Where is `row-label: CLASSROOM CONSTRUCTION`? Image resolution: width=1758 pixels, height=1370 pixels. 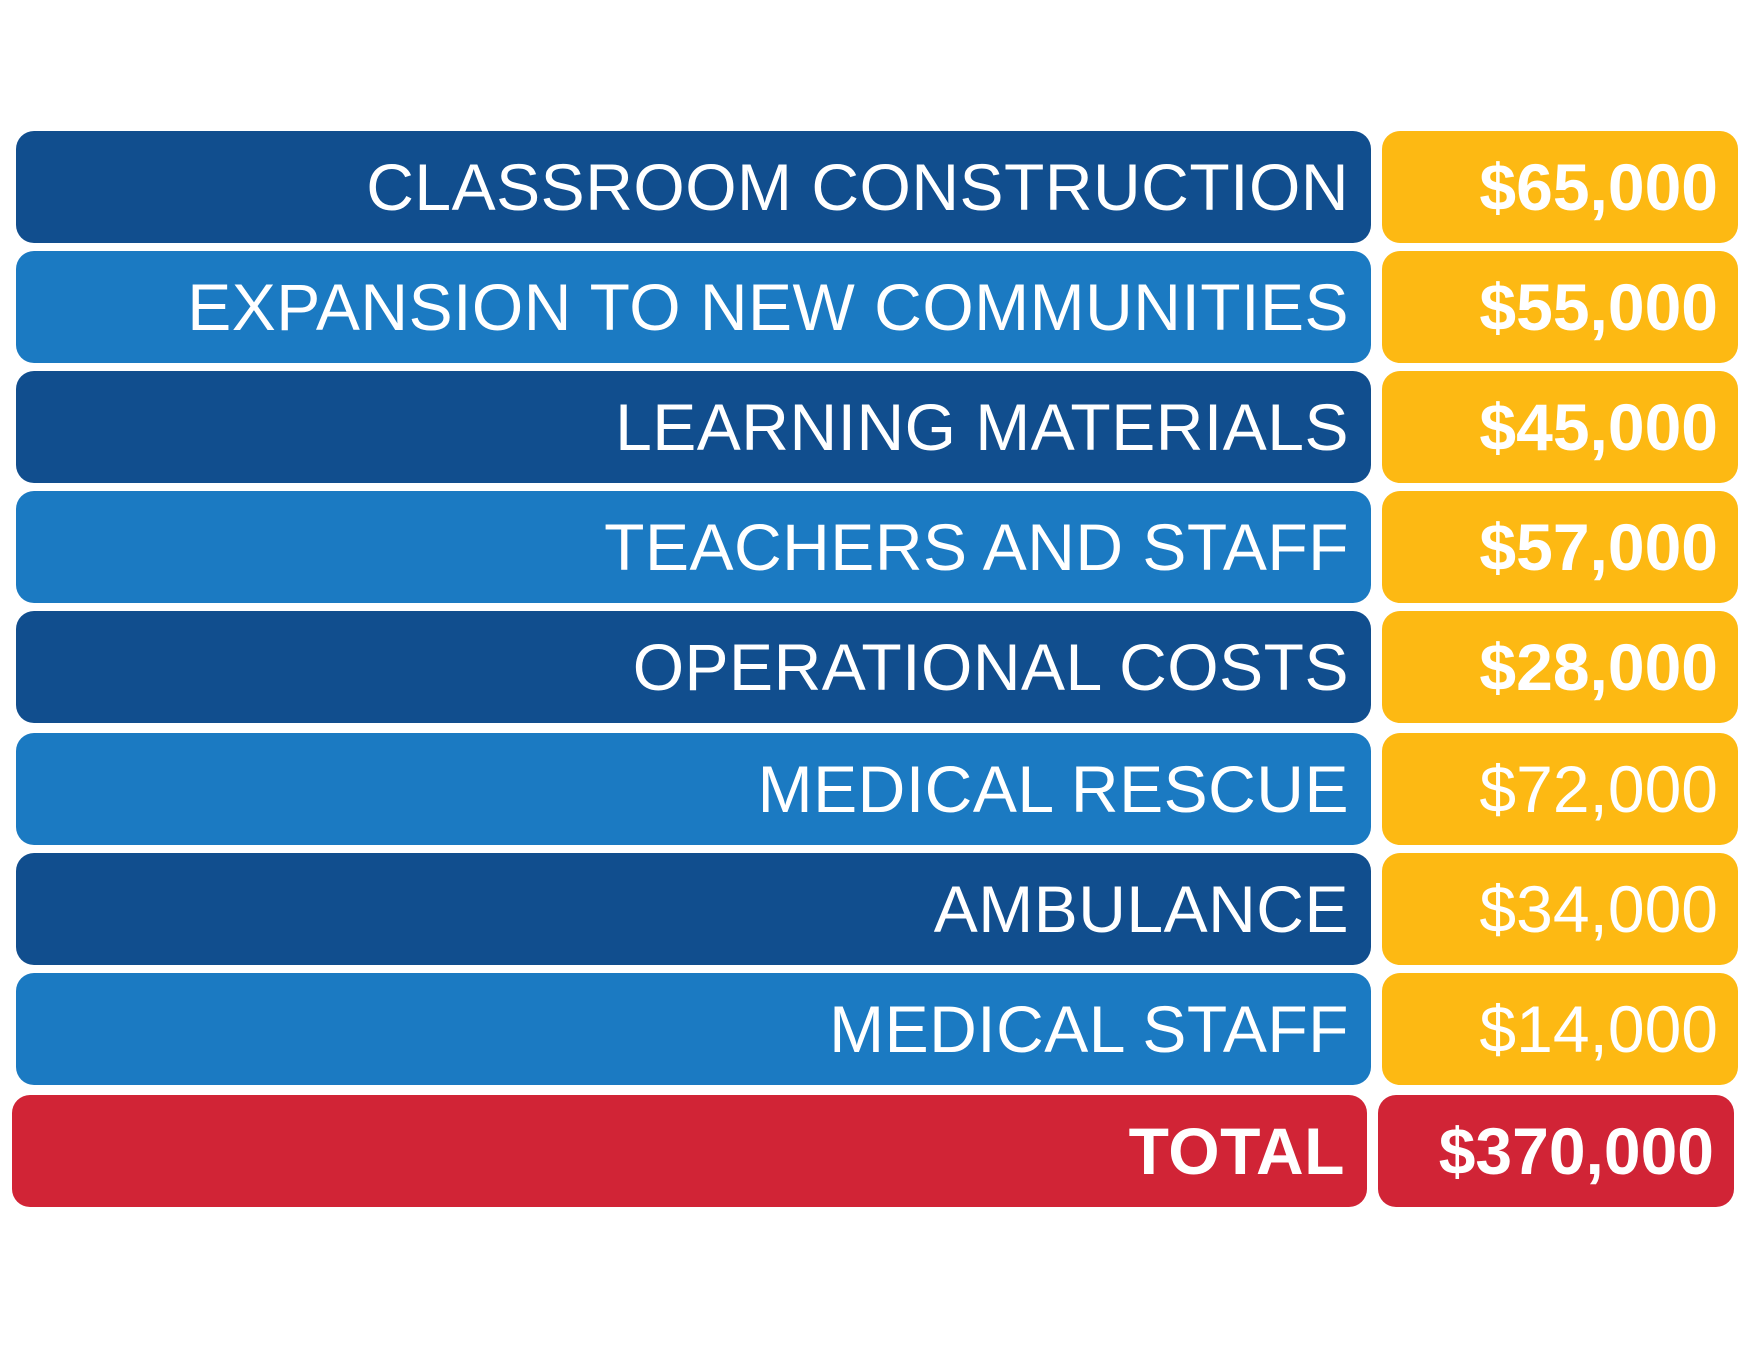
row-label: CLASSROOM CONSTRUCTION is located at coordinates (693, 187).